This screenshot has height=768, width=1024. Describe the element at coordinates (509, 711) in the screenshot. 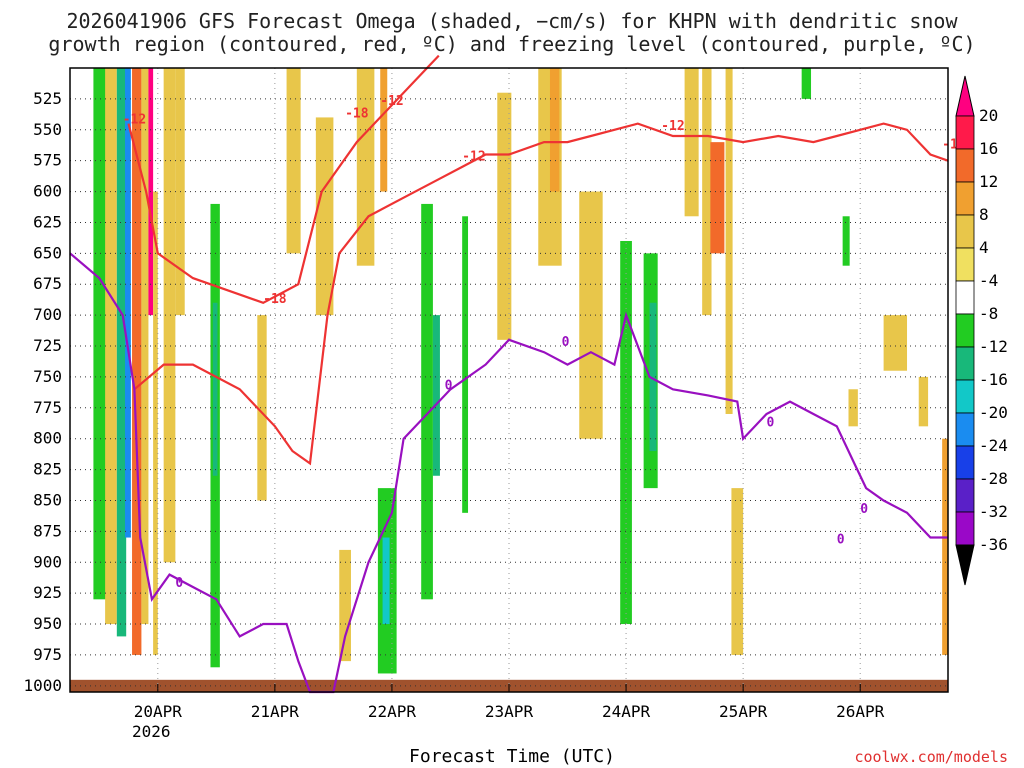

I see `x-tick-label: 23APR` at that location.